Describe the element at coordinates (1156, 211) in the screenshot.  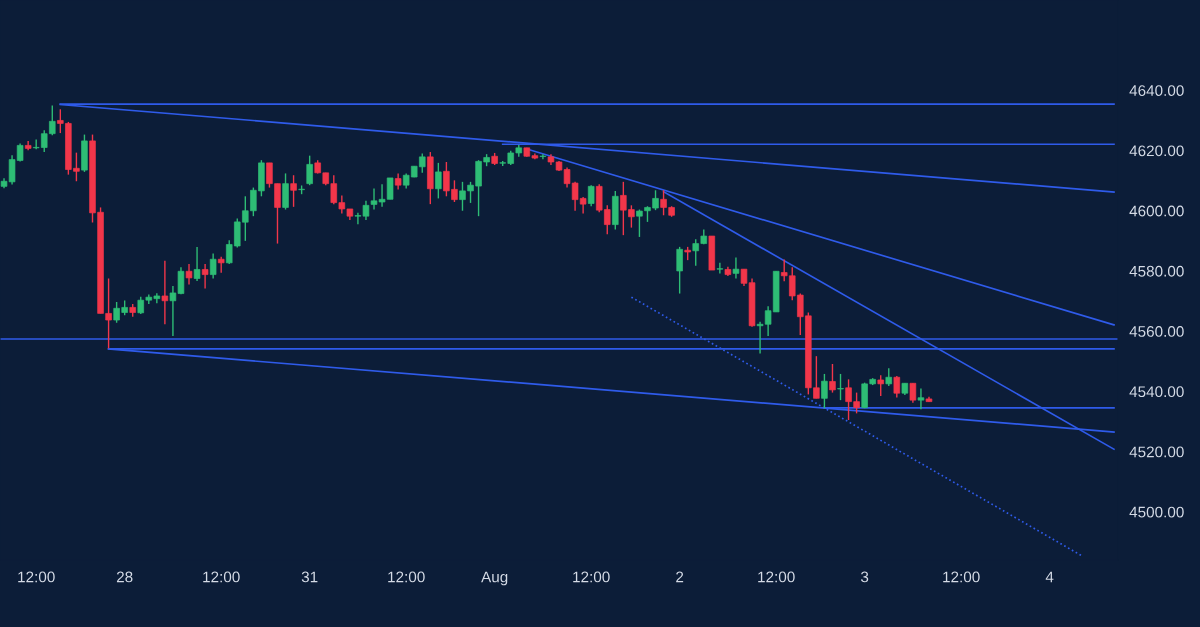
I see `y-tick-label: 4600.00` at that location.